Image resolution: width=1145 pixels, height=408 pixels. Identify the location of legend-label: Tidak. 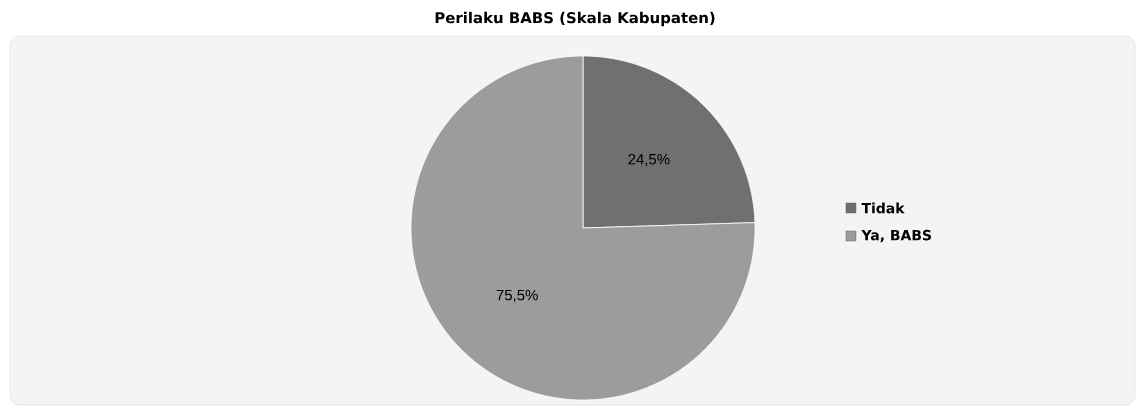
(883, 208).